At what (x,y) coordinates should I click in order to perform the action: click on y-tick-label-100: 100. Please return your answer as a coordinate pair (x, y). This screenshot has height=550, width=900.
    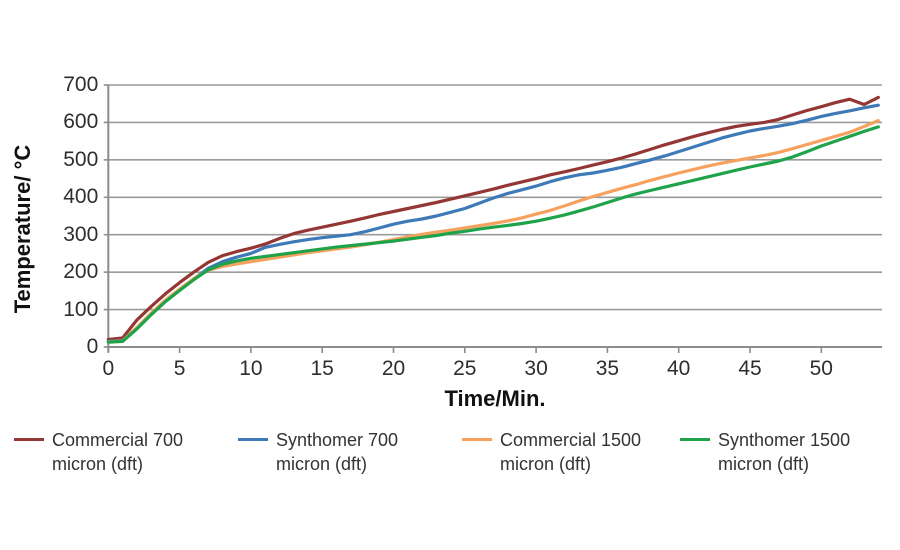
    Looking at the image, I should click on (81, 309).